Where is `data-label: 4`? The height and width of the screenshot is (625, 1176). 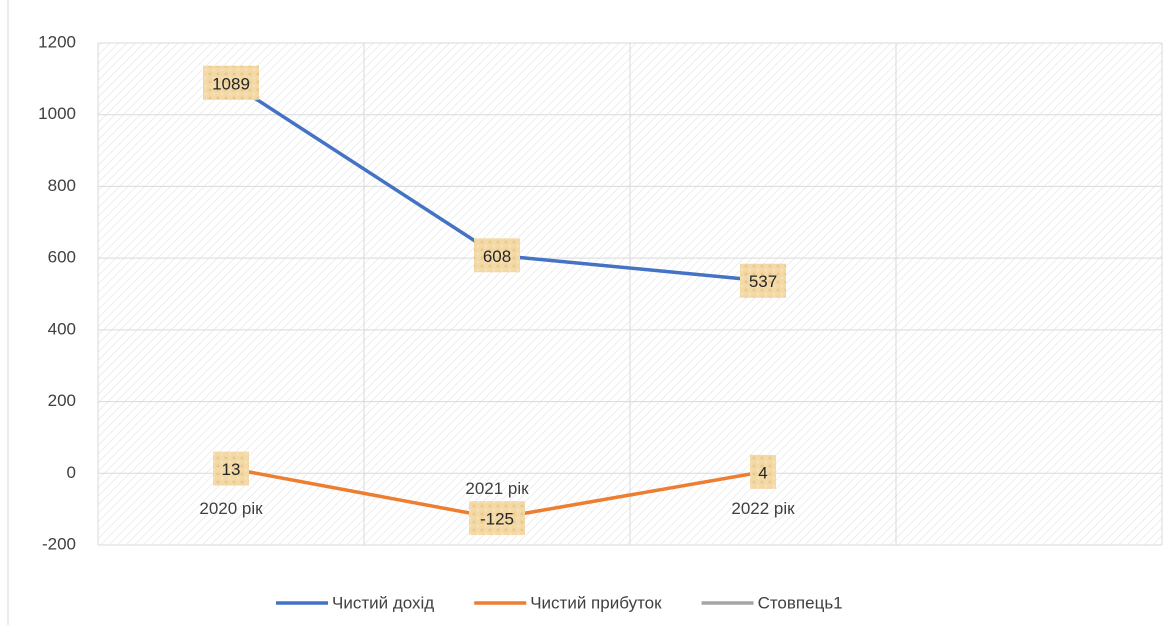
data-label: 4 is located at coordinates (762, 472).